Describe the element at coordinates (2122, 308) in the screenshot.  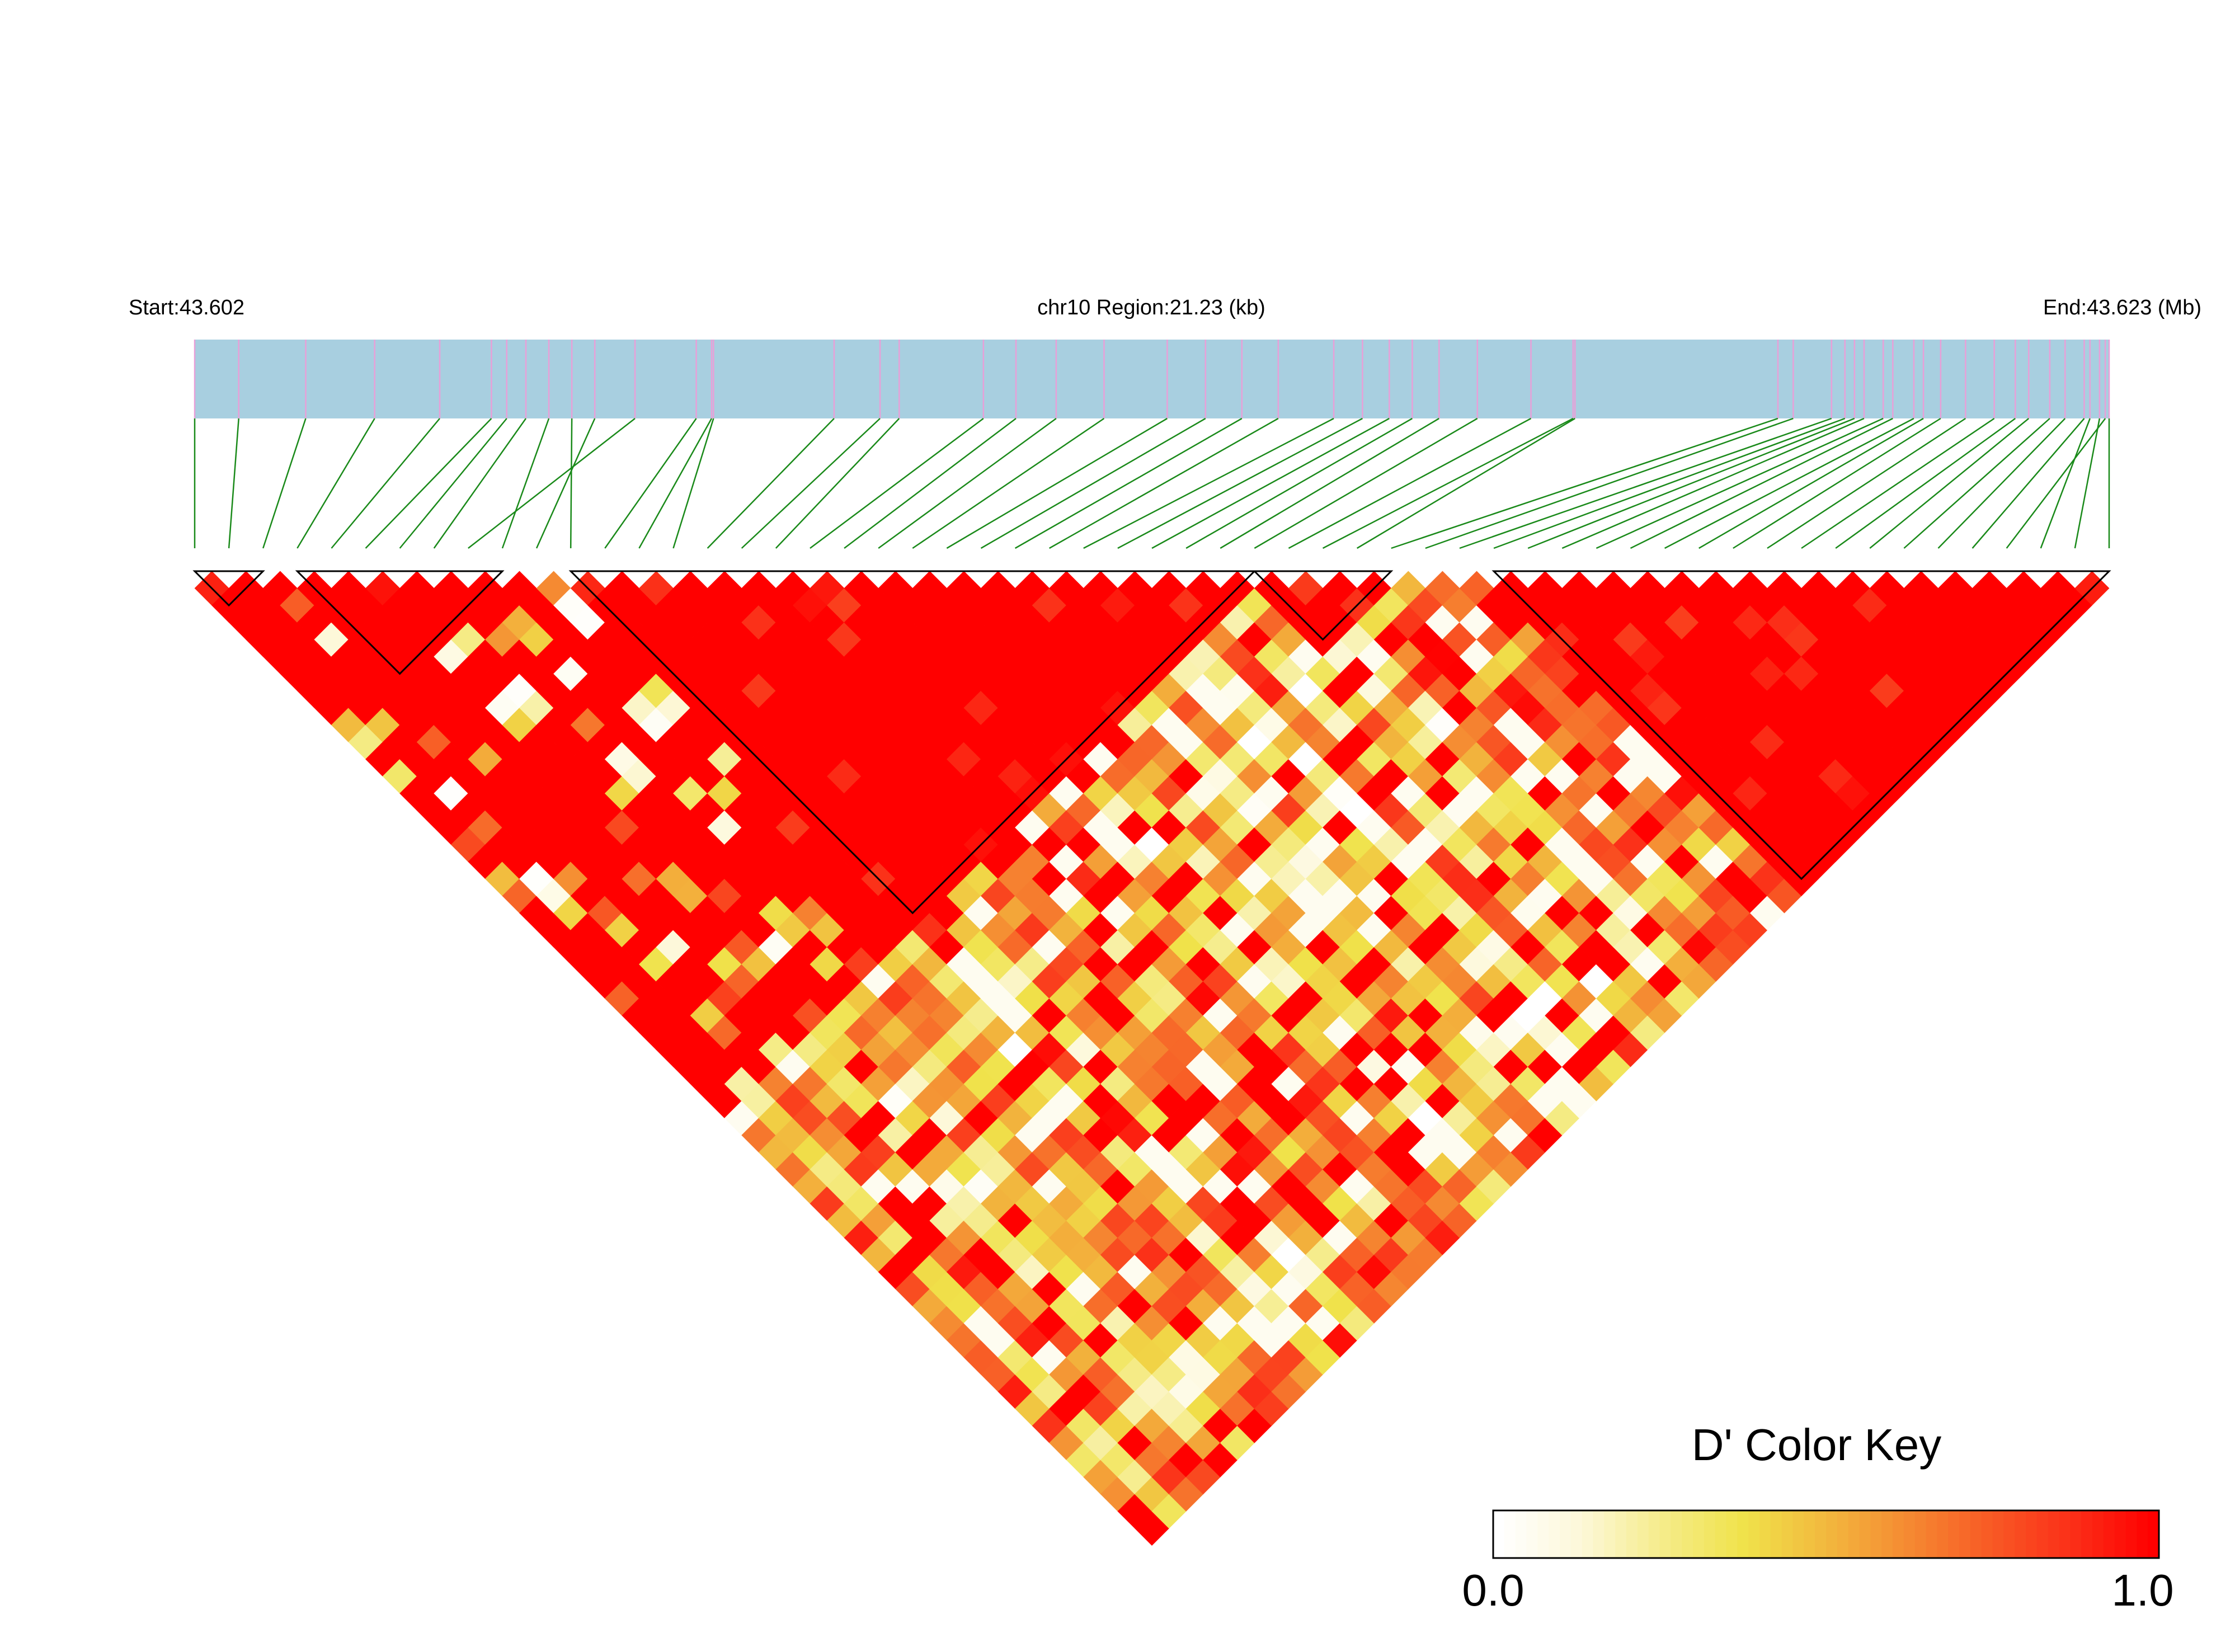
I see `end-label: End:43.623 (Mb)` at that location.